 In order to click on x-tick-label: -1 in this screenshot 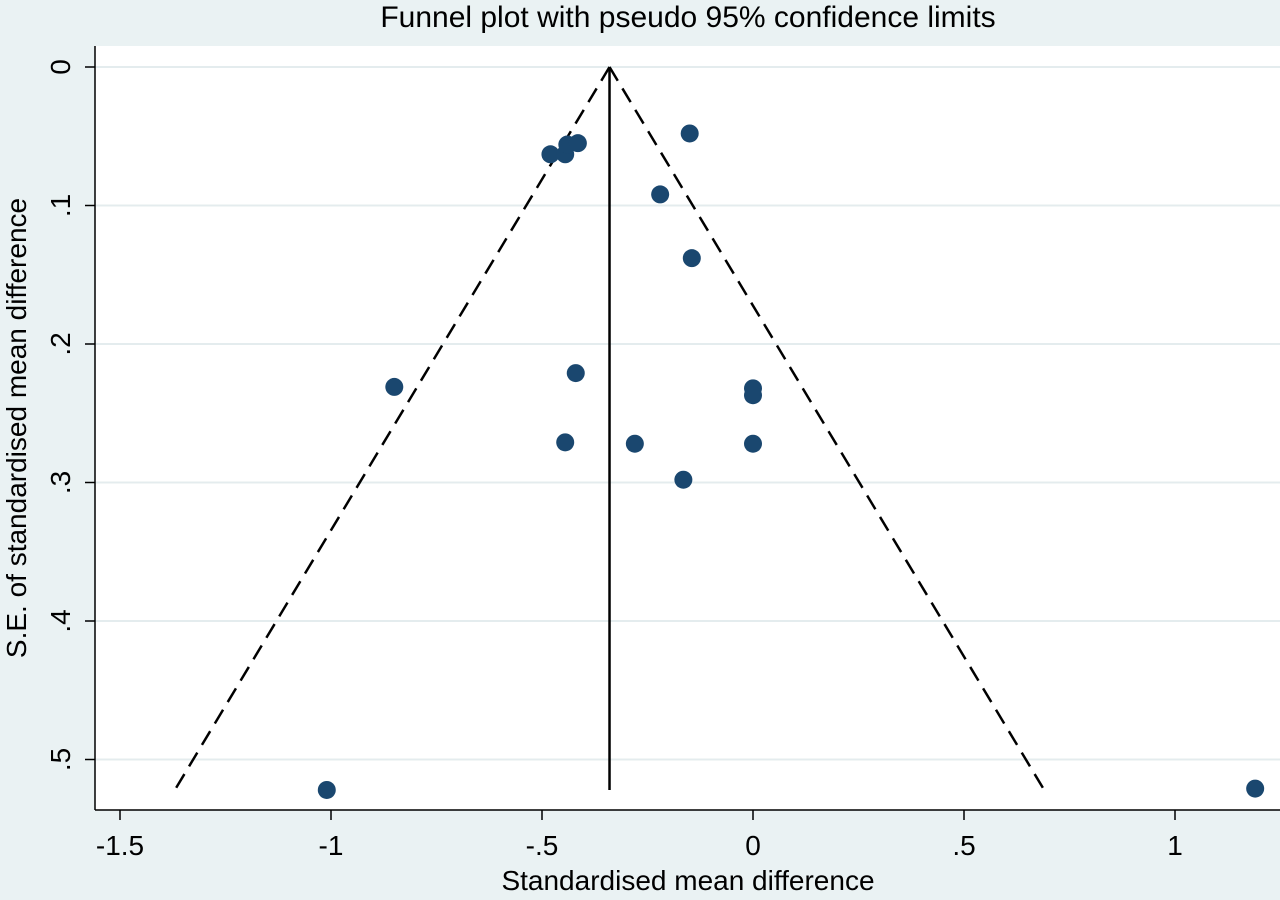, I will do `click(331, 845)`.